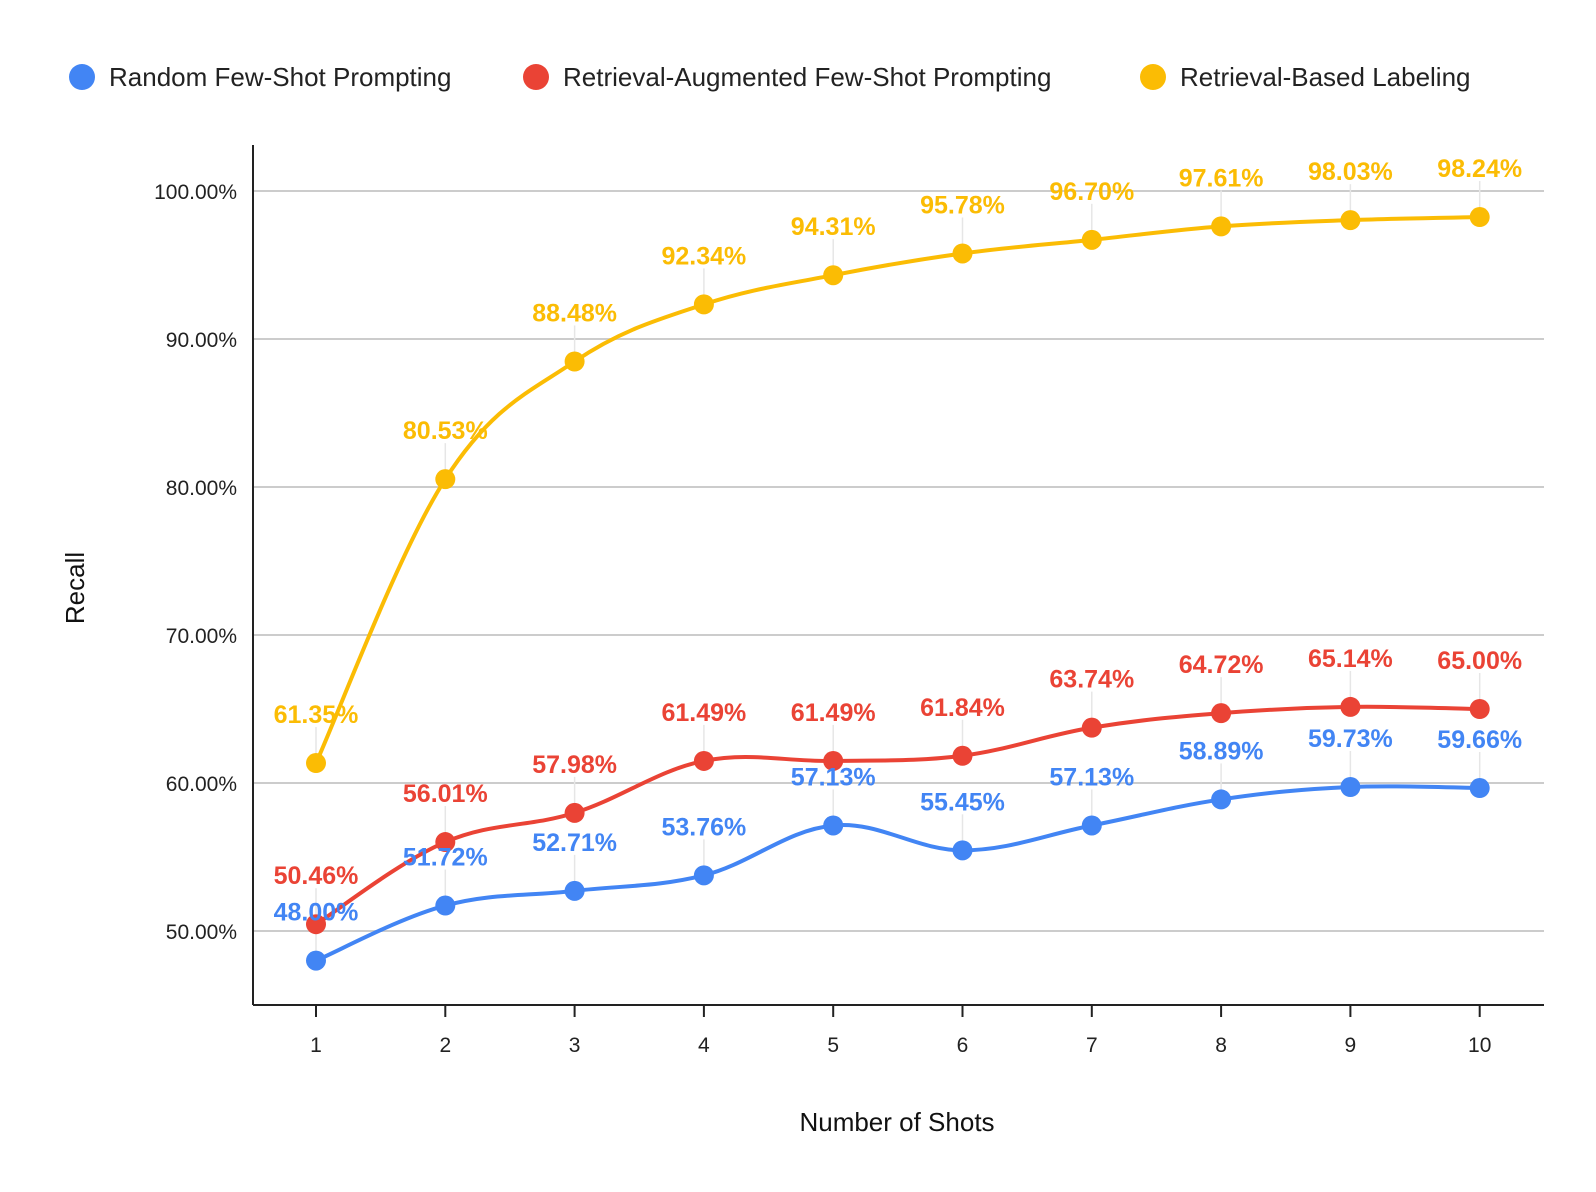 Image resolution: width=1596 pixels, height=1192 pixels. I want to click on legend-label: Retrieval-Augmented Few-Shot Prompting, so click(807, 77).